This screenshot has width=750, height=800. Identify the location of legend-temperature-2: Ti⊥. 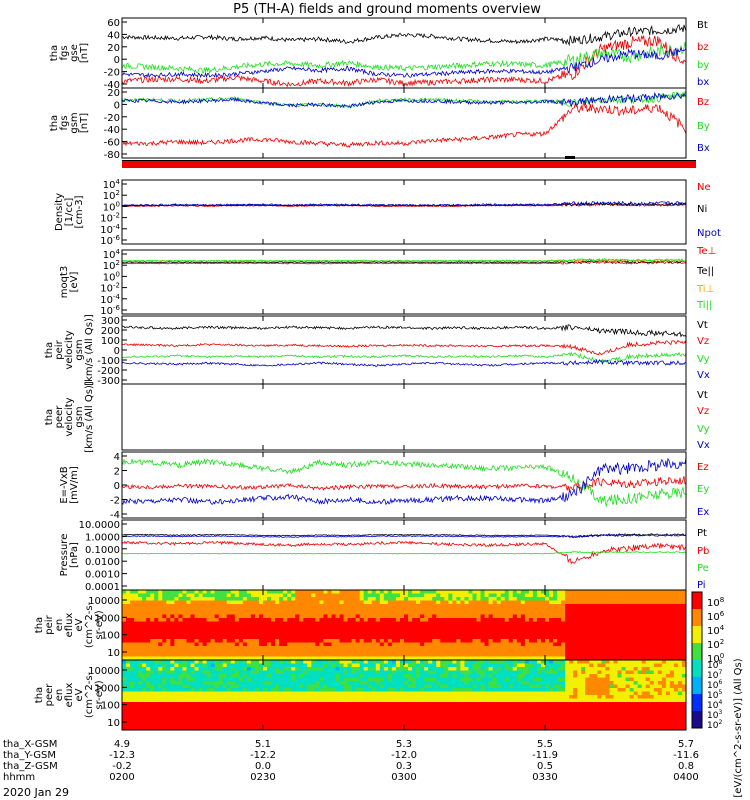
(705, 289).